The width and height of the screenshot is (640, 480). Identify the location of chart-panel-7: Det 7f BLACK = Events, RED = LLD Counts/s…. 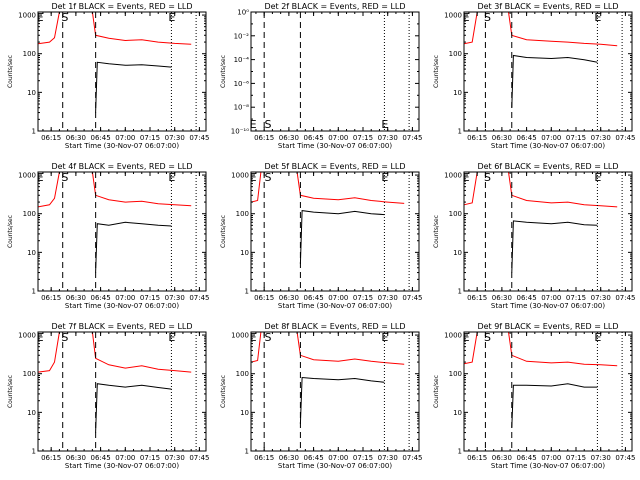
(108, 396).